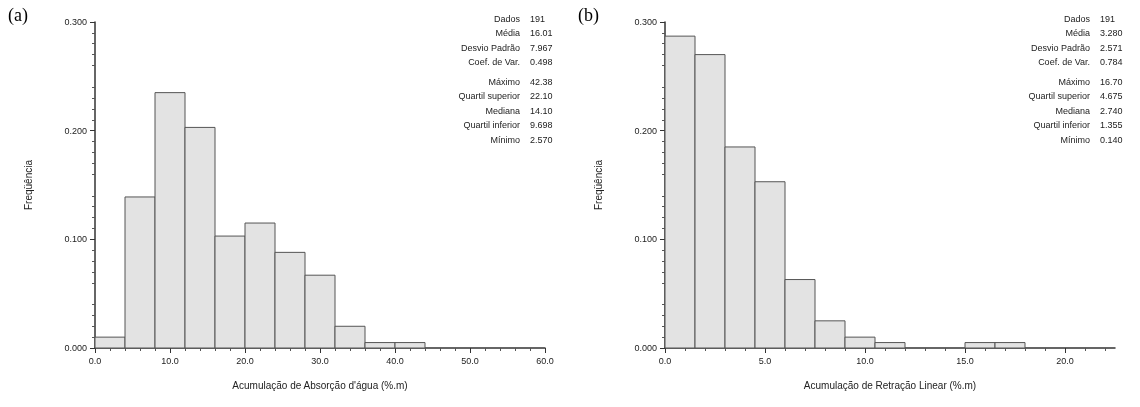 This screenshot has width=1140, height=407. Describe the element at coordinates (470, 360) in the screenshot. I see `x-tick-label: 50.0` at that location.